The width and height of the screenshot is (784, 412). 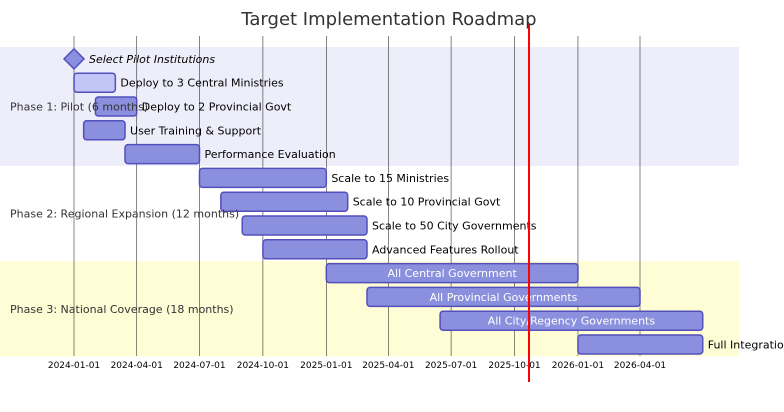 I want to click on task-label: Deploy to 2 Provincial Govt, so click(x=217, y=107).